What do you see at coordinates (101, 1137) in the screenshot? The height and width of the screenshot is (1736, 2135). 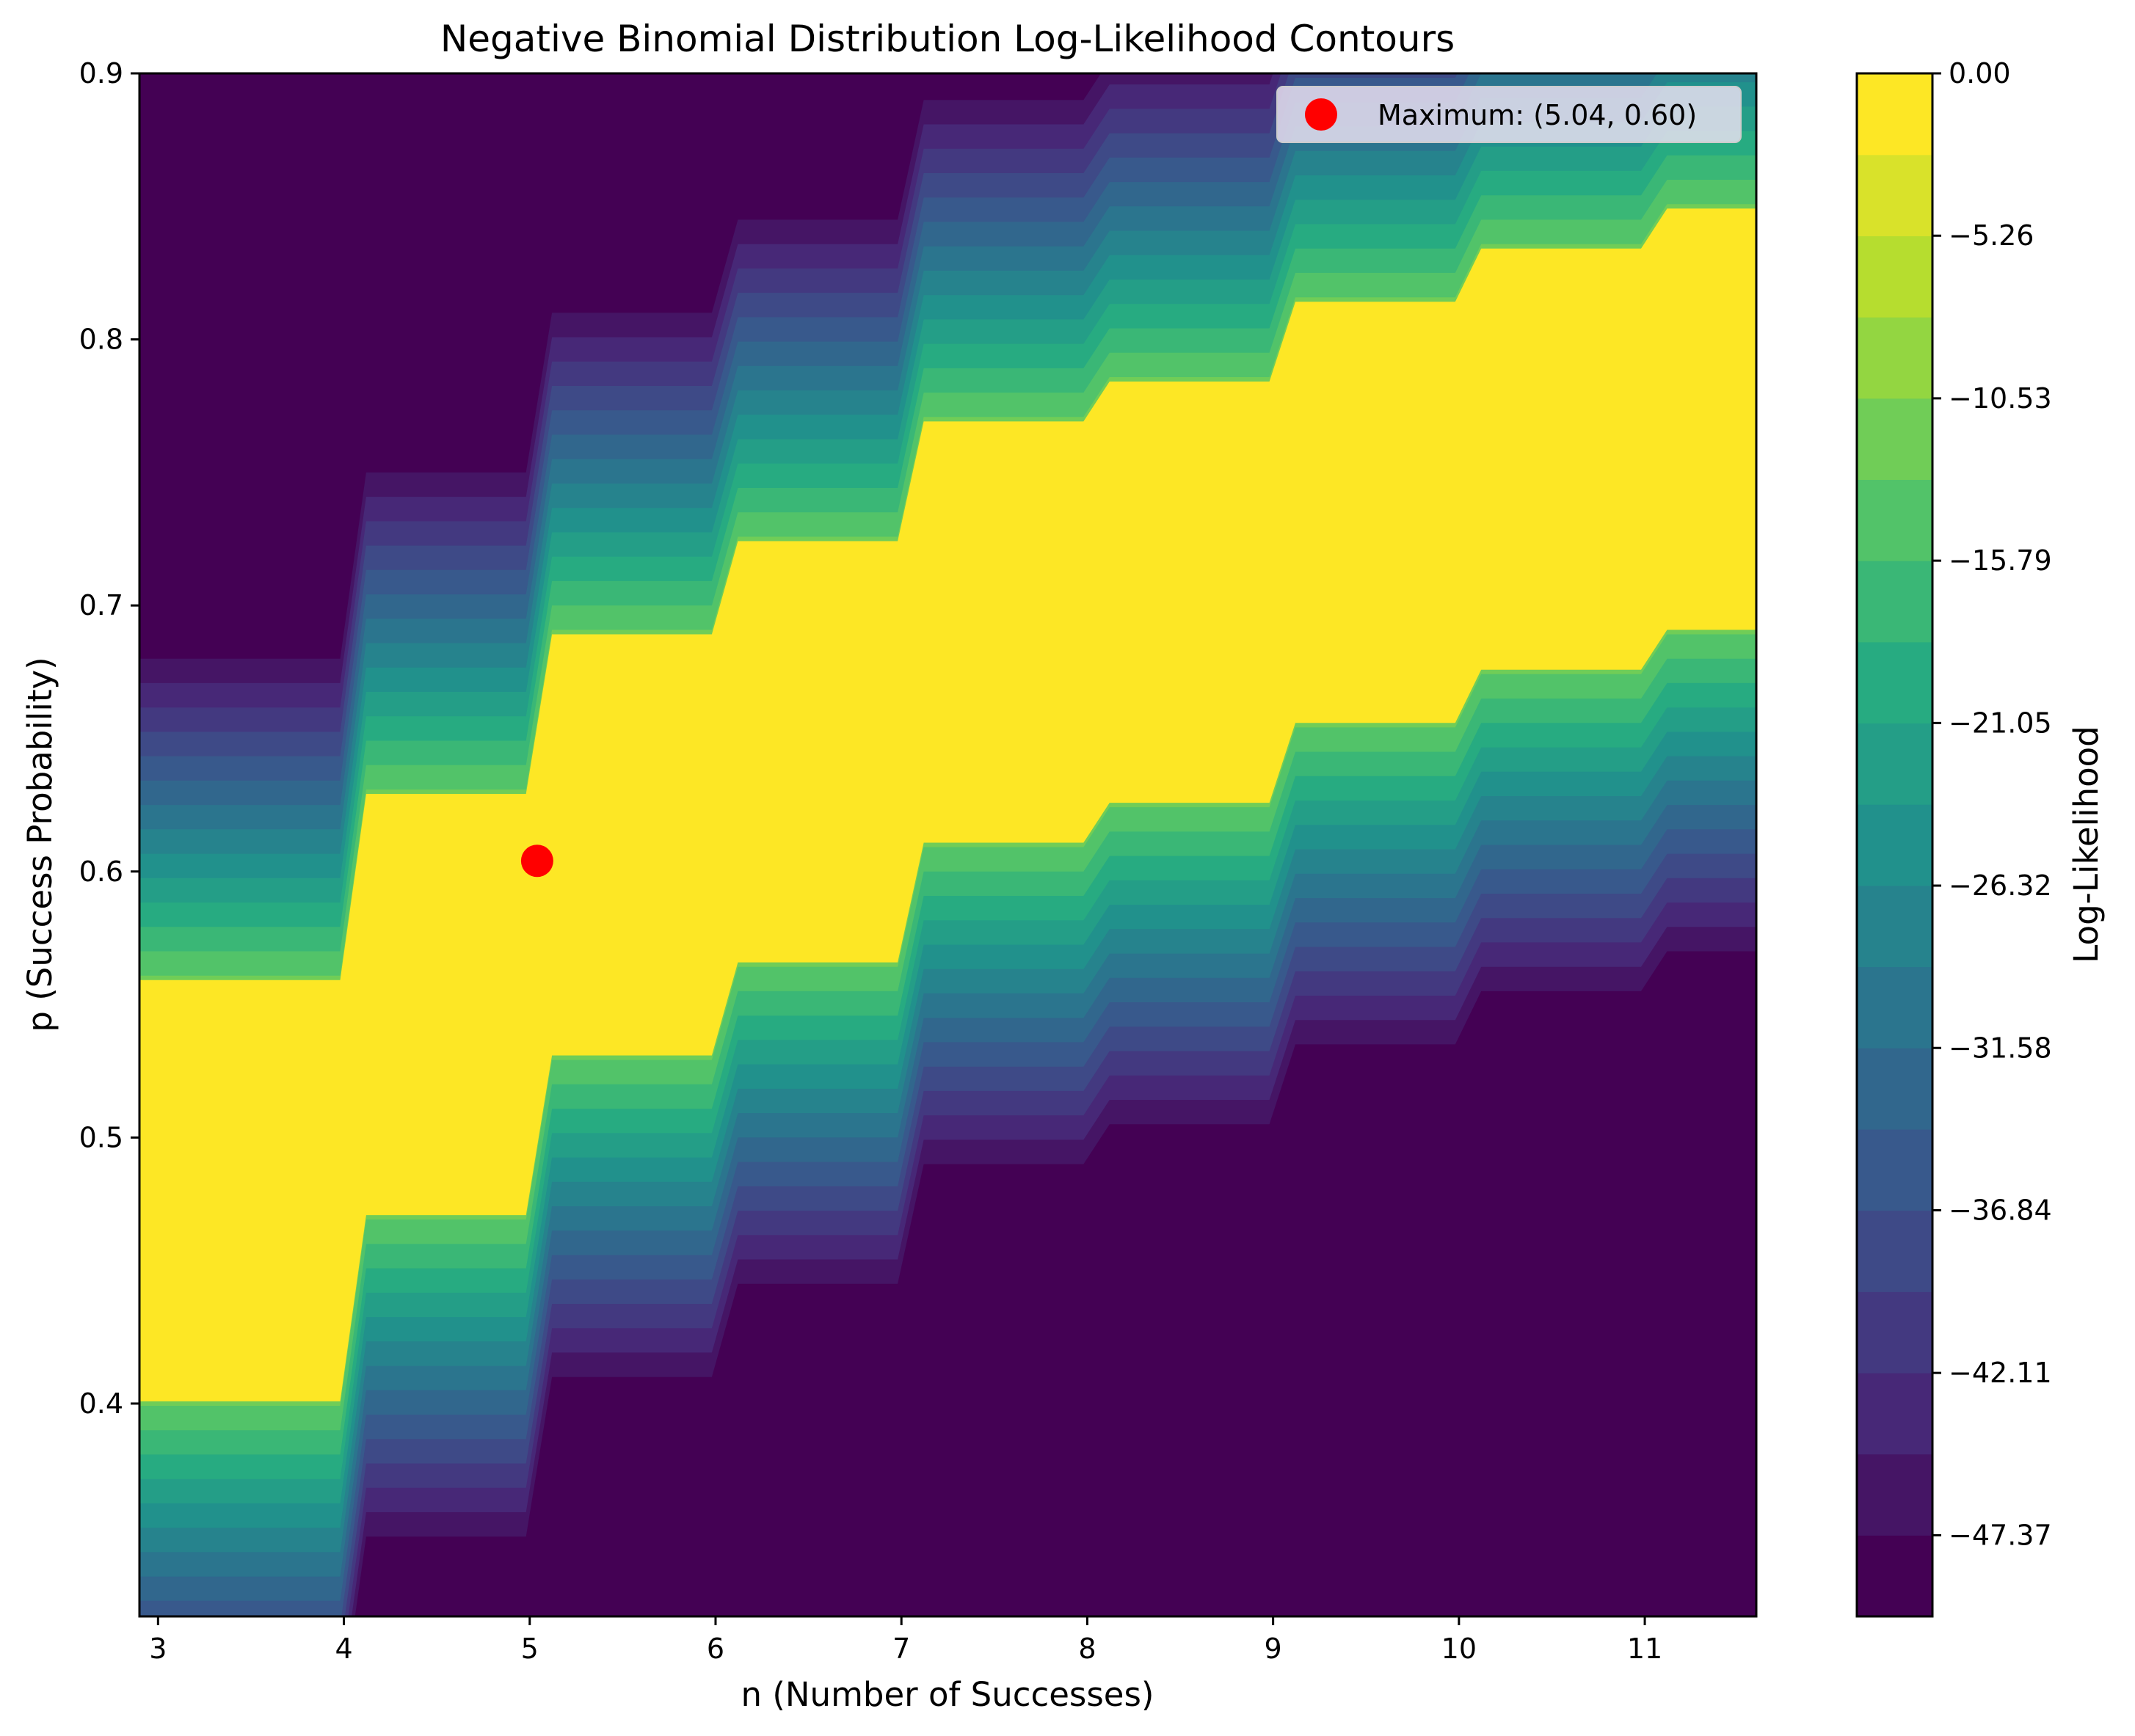 I see `y-tick-label: 0.5` at bounding box center [101, 1137].